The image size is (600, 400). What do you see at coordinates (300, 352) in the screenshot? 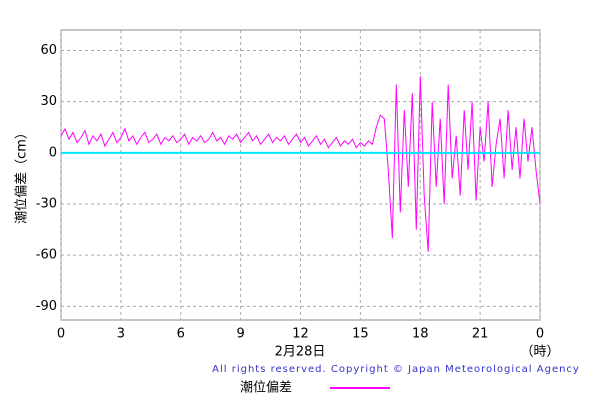
I see `x-axis-label: 2月28日` at bounding box center [300, 352].